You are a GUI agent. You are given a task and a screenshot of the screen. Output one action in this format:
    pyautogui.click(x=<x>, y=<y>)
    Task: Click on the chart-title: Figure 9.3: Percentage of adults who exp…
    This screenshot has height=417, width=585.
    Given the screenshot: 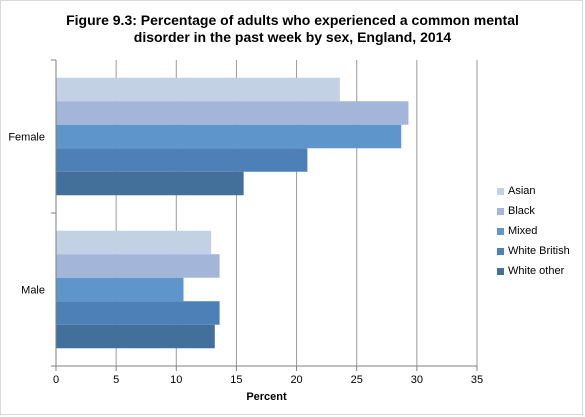 What is the action you would take?
    pyautogui.click(x=292, y=29)
    